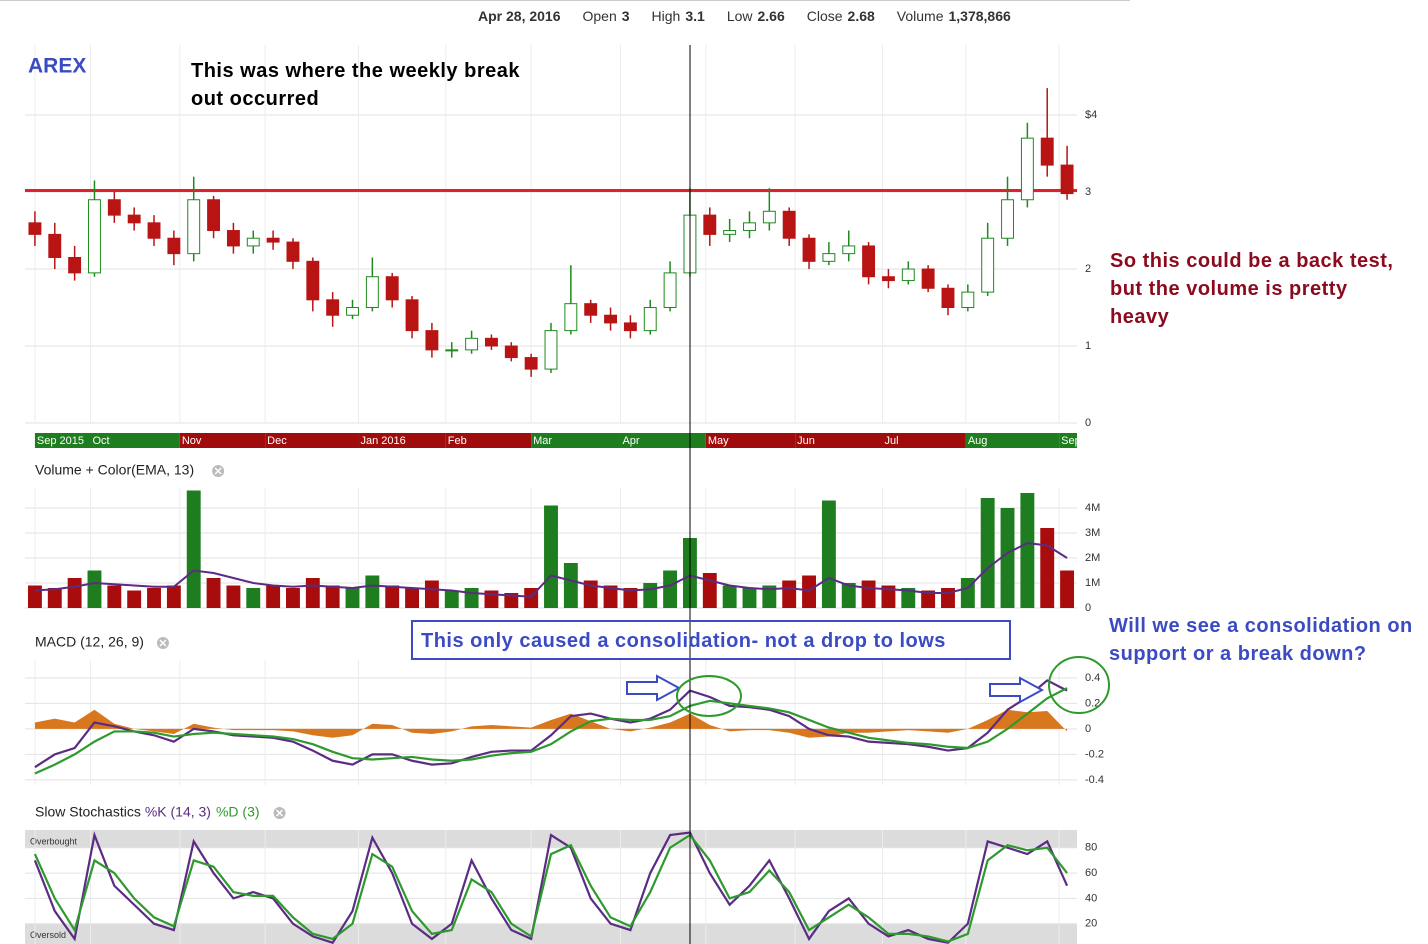 The width and height of the screenshot is (1428, 944). What do you see at coordinates (824, 16) in the screenshot?
I see `quote-label: Close` at bounding box center [824, 16].